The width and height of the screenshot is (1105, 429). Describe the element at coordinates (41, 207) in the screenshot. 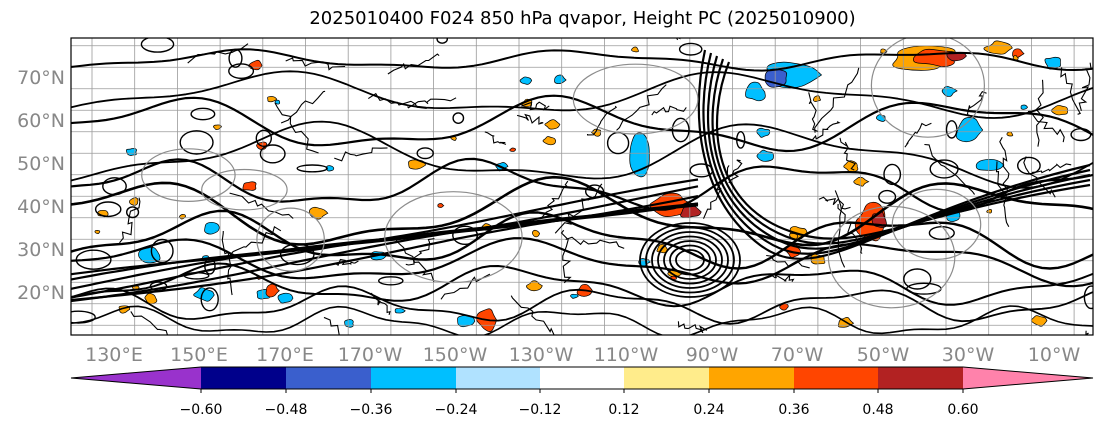

I see `lat-label: 40°N` at that location.